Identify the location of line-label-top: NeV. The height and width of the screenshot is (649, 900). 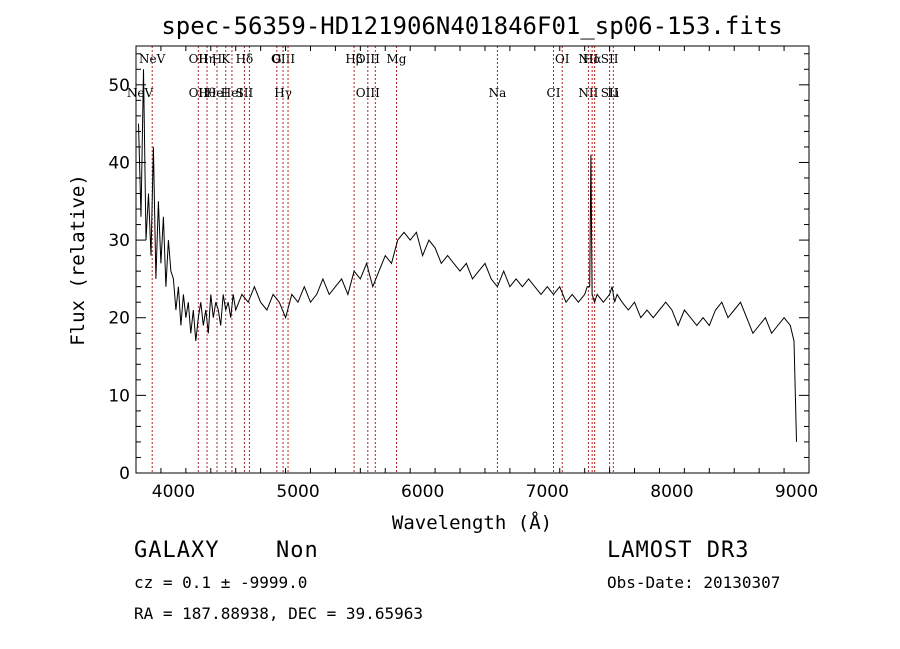
(152, 59).